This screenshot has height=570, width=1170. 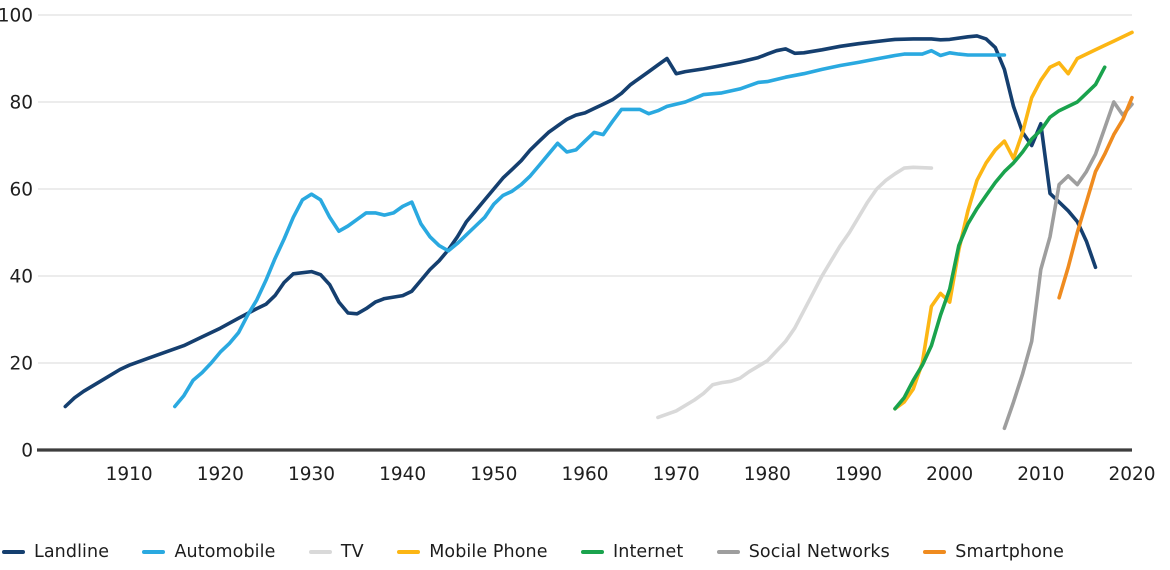 What do you see at coordinates (935, 552) in the screenshot?
I see `legend-swatch-smartphone-icon` at bounding box center [935, 552].